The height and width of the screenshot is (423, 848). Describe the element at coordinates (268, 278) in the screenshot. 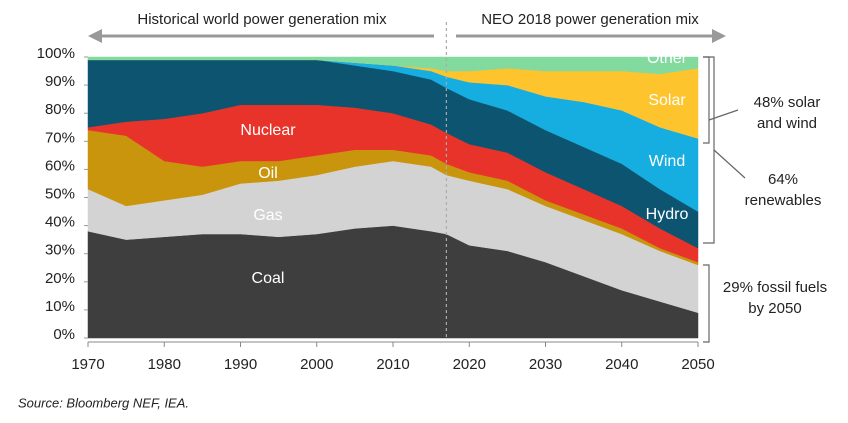

I see `series-label: Coal` at that location.